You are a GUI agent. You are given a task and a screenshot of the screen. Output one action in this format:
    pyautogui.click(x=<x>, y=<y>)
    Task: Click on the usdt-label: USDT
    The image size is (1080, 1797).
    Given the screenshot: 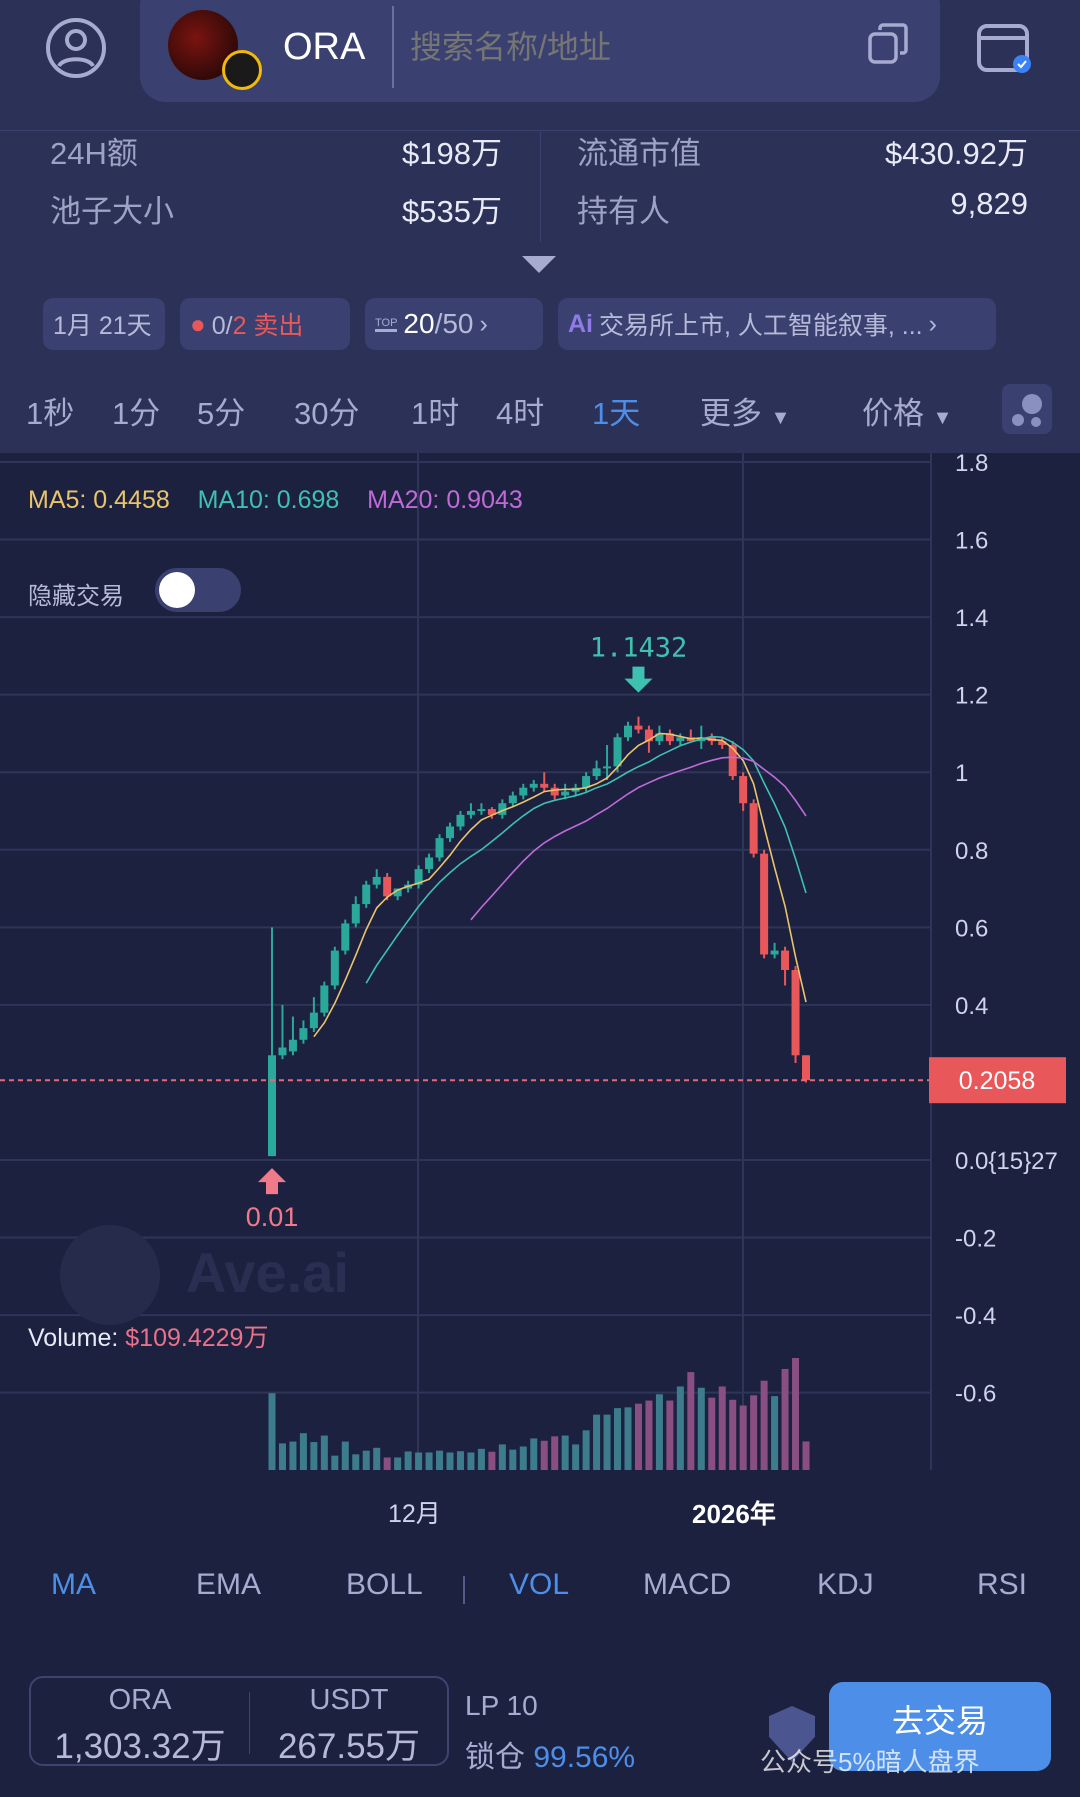 What is the action you would take?
    pyautogui.click(x=349, y=1700)
    